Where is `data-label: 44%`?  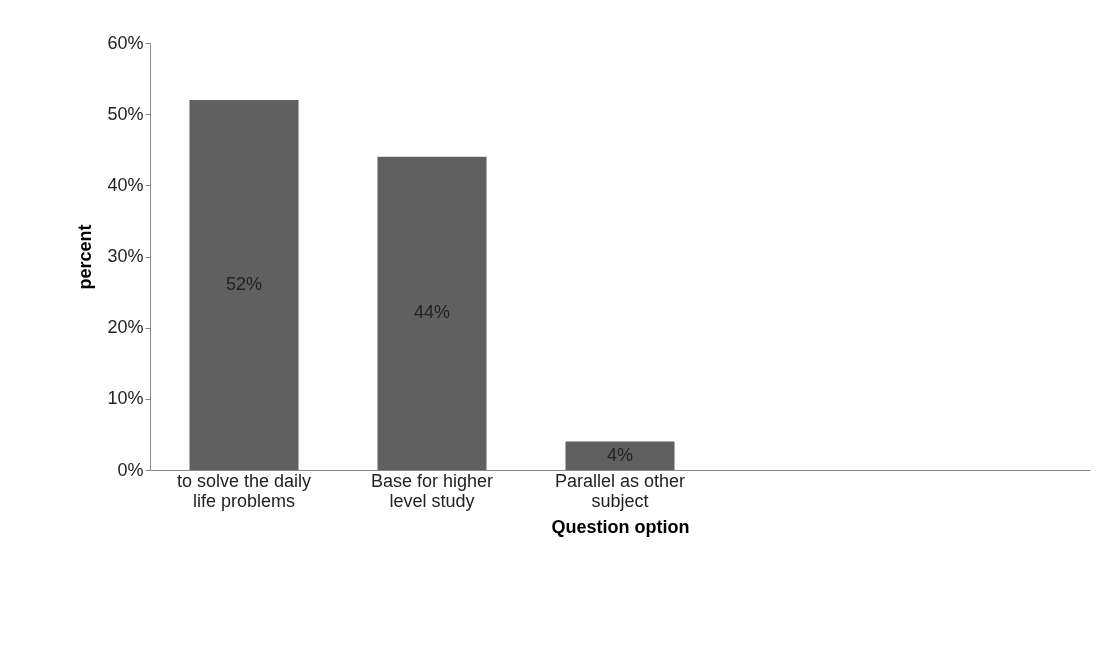 data-label: 44% is located at coordinates (432, 312).